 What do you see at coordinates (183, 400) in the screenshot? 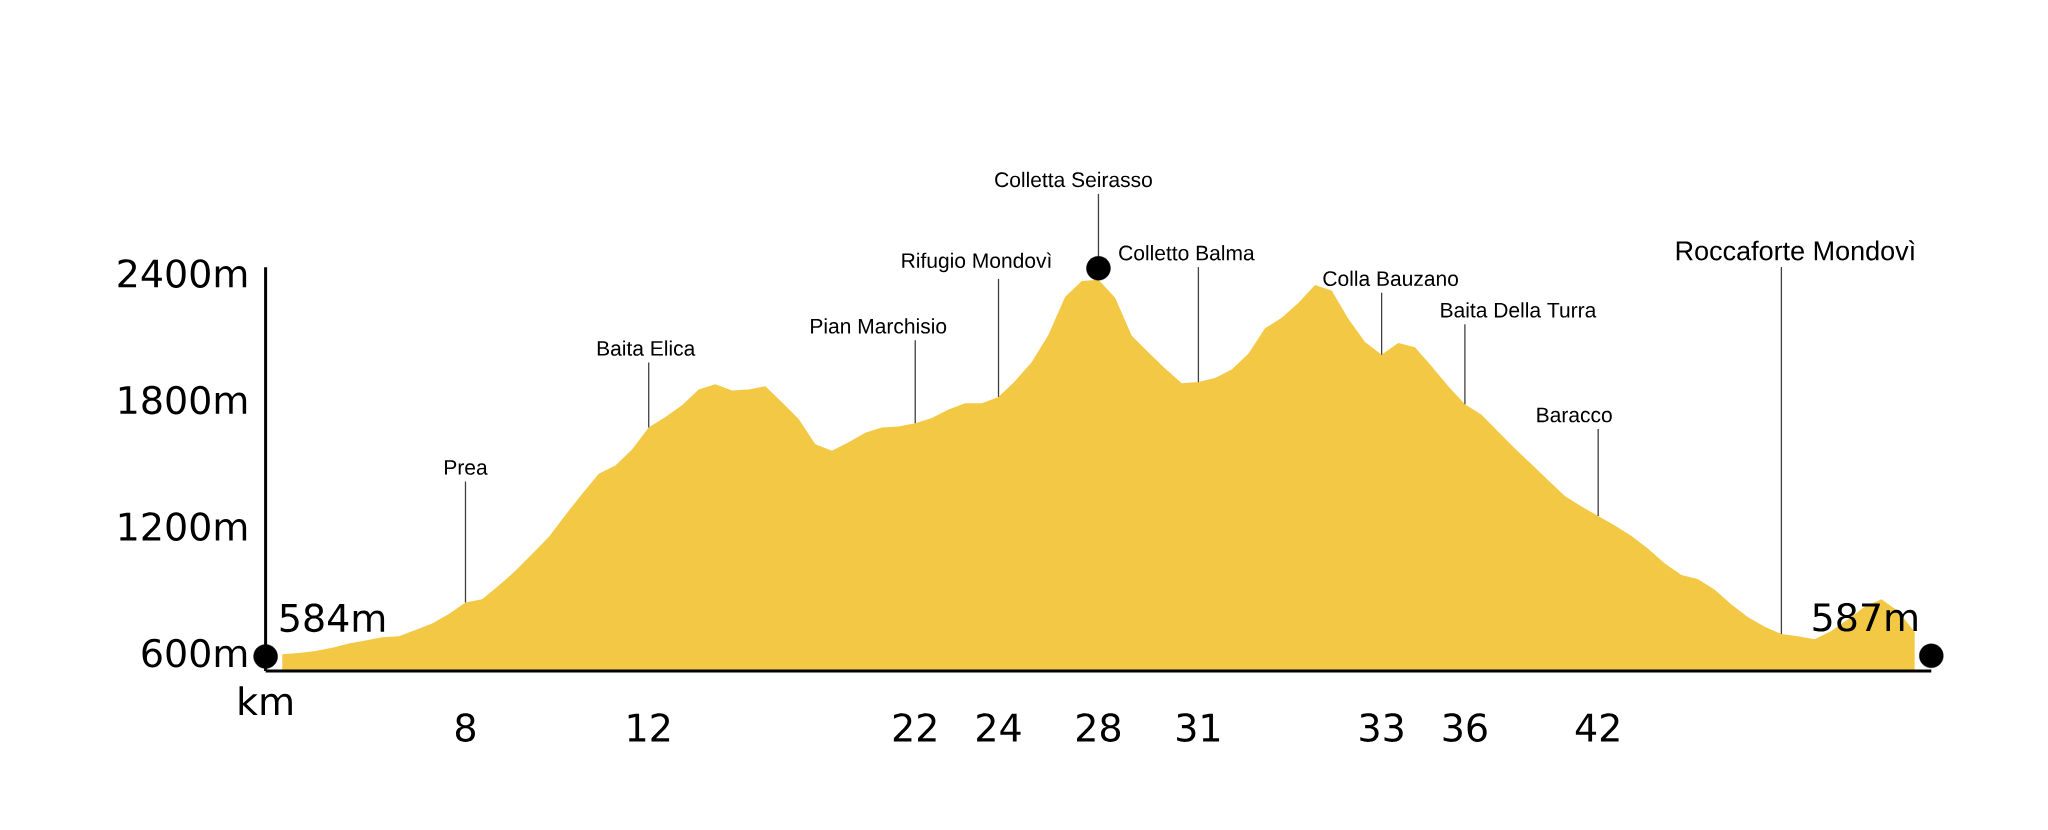
I see `y-tick-label: 1800m` at bounding box center [183, 400].